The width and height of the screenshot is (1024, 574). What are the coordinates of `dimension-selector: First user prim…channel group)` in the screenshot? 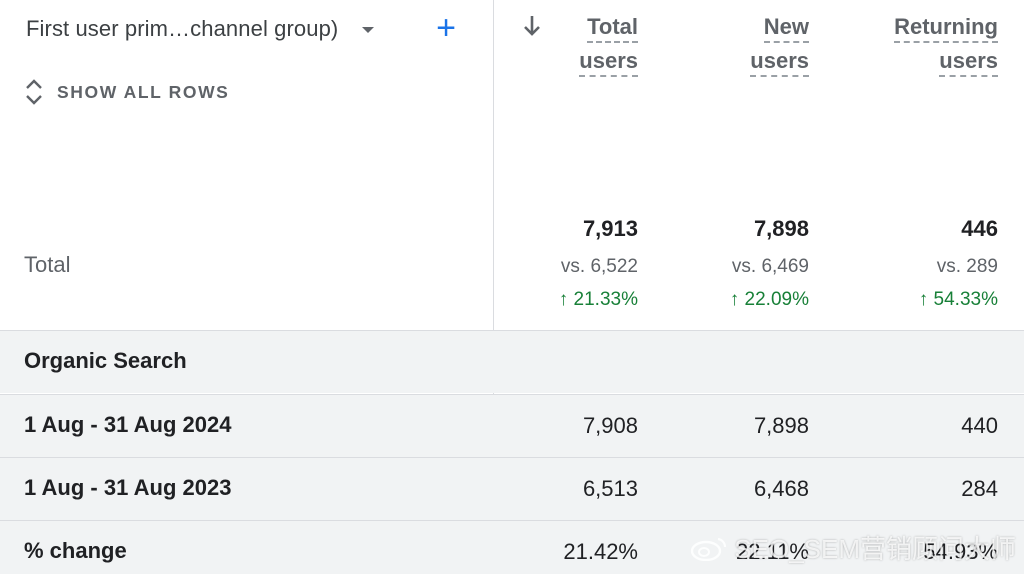 It's located at (200, 29).